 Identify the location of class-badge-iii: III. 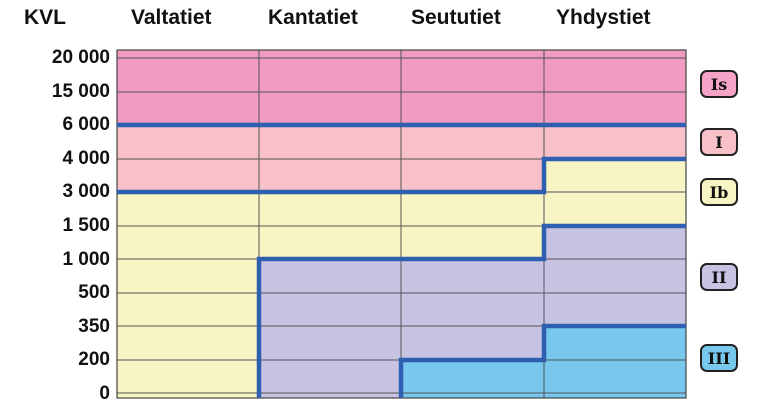
(719, 358).